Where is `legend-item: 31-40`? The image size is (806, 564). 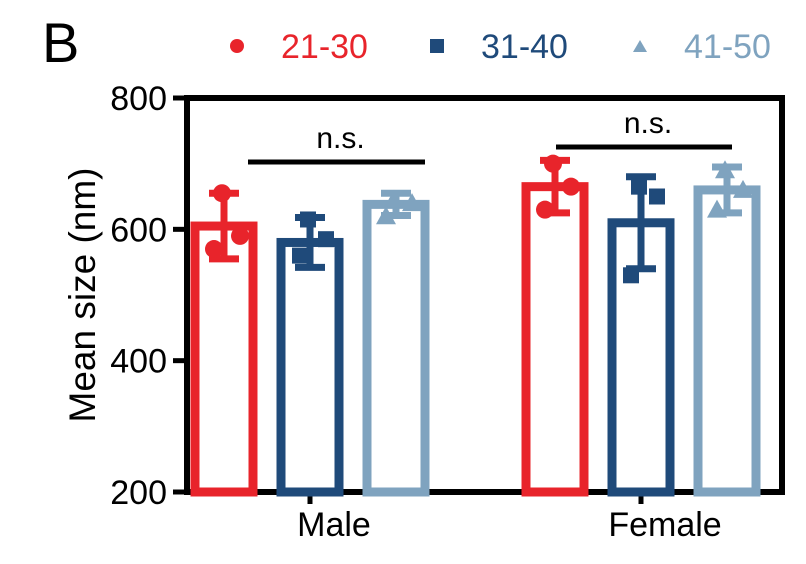 legend-item: 31-40 is located at coordinates (499, 47).